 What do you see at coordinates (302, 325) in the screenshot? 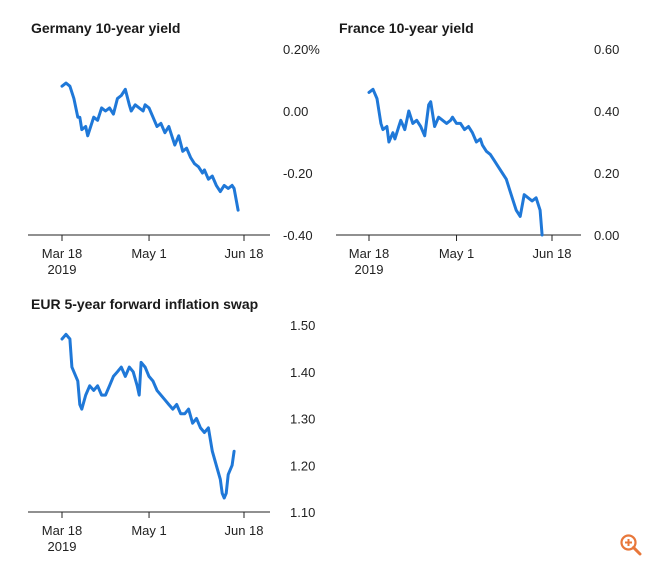
I see `y-tick-label: 1.50` at bounding box center [302, 325].